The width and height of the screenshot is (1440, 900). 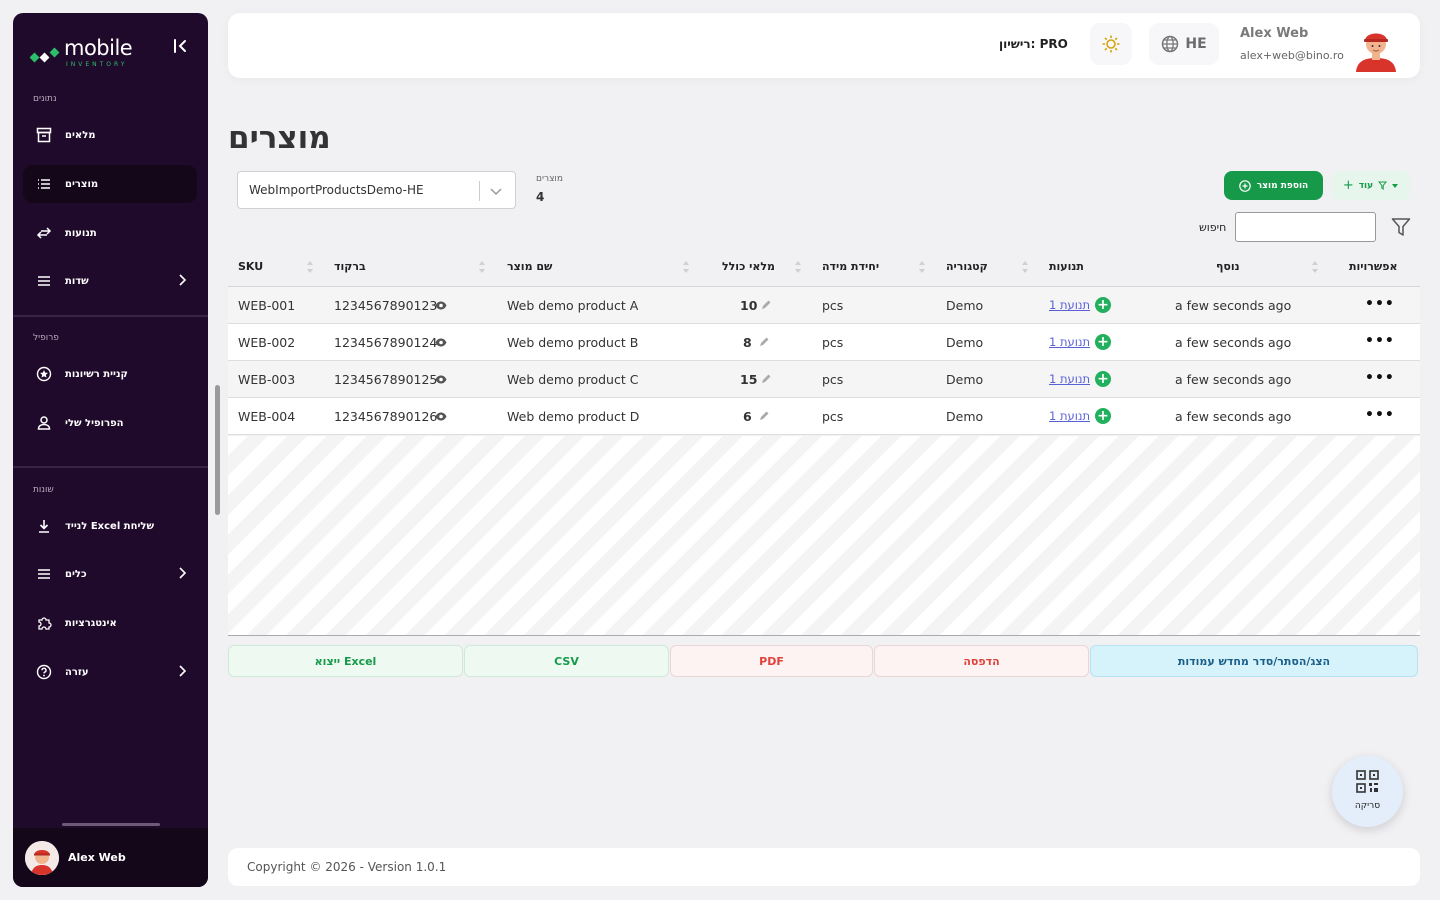 I want to click on language-button: HE, so click(x=1184, y=44).